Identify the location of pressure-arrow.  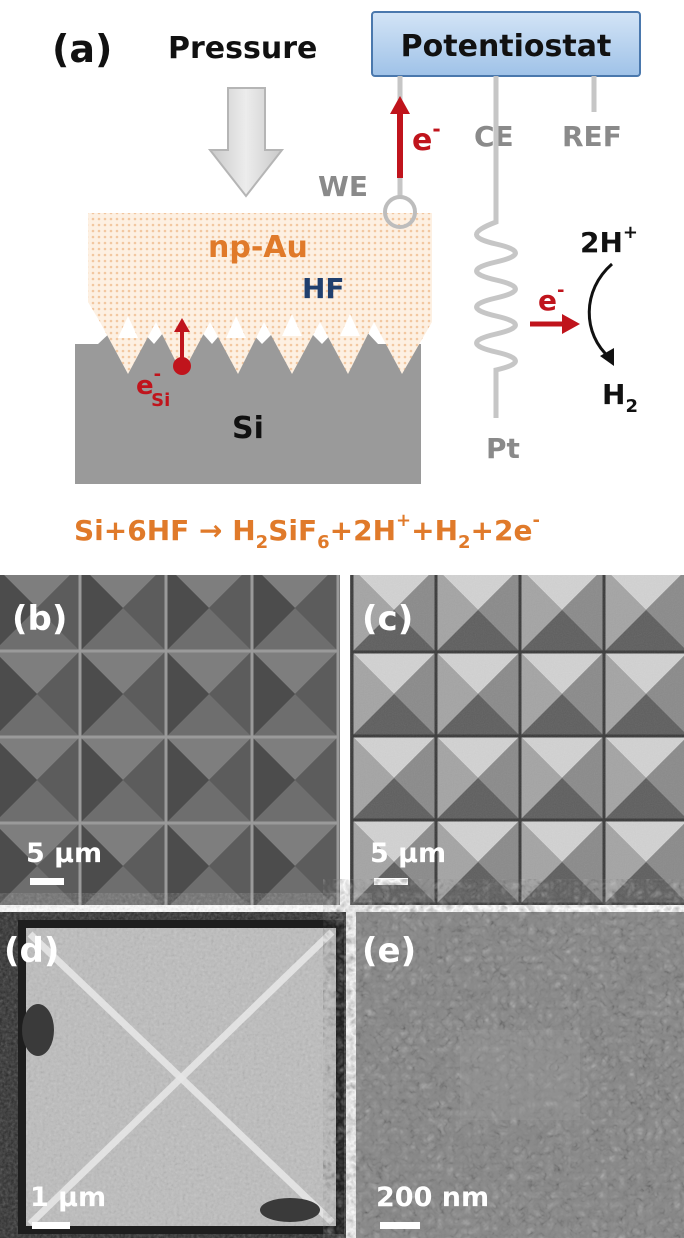
(246, 142).